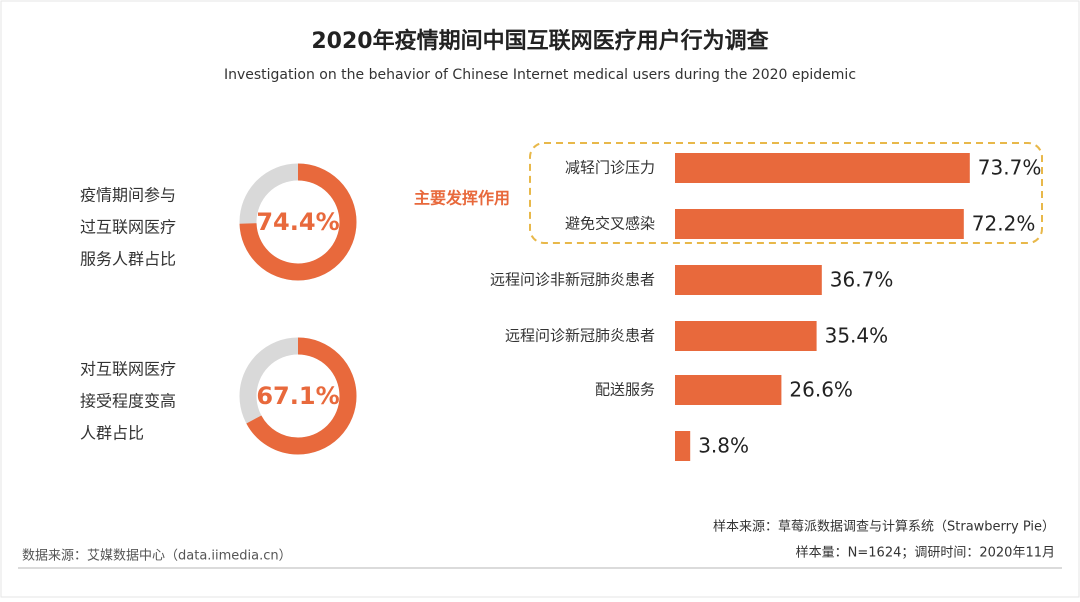 This screenshot has width=1080, height=602. What do you see at coordinates (128, 227) in the screenshot?
I see `donut-label: 过互联网医疗` at bounding box center [128, 227].